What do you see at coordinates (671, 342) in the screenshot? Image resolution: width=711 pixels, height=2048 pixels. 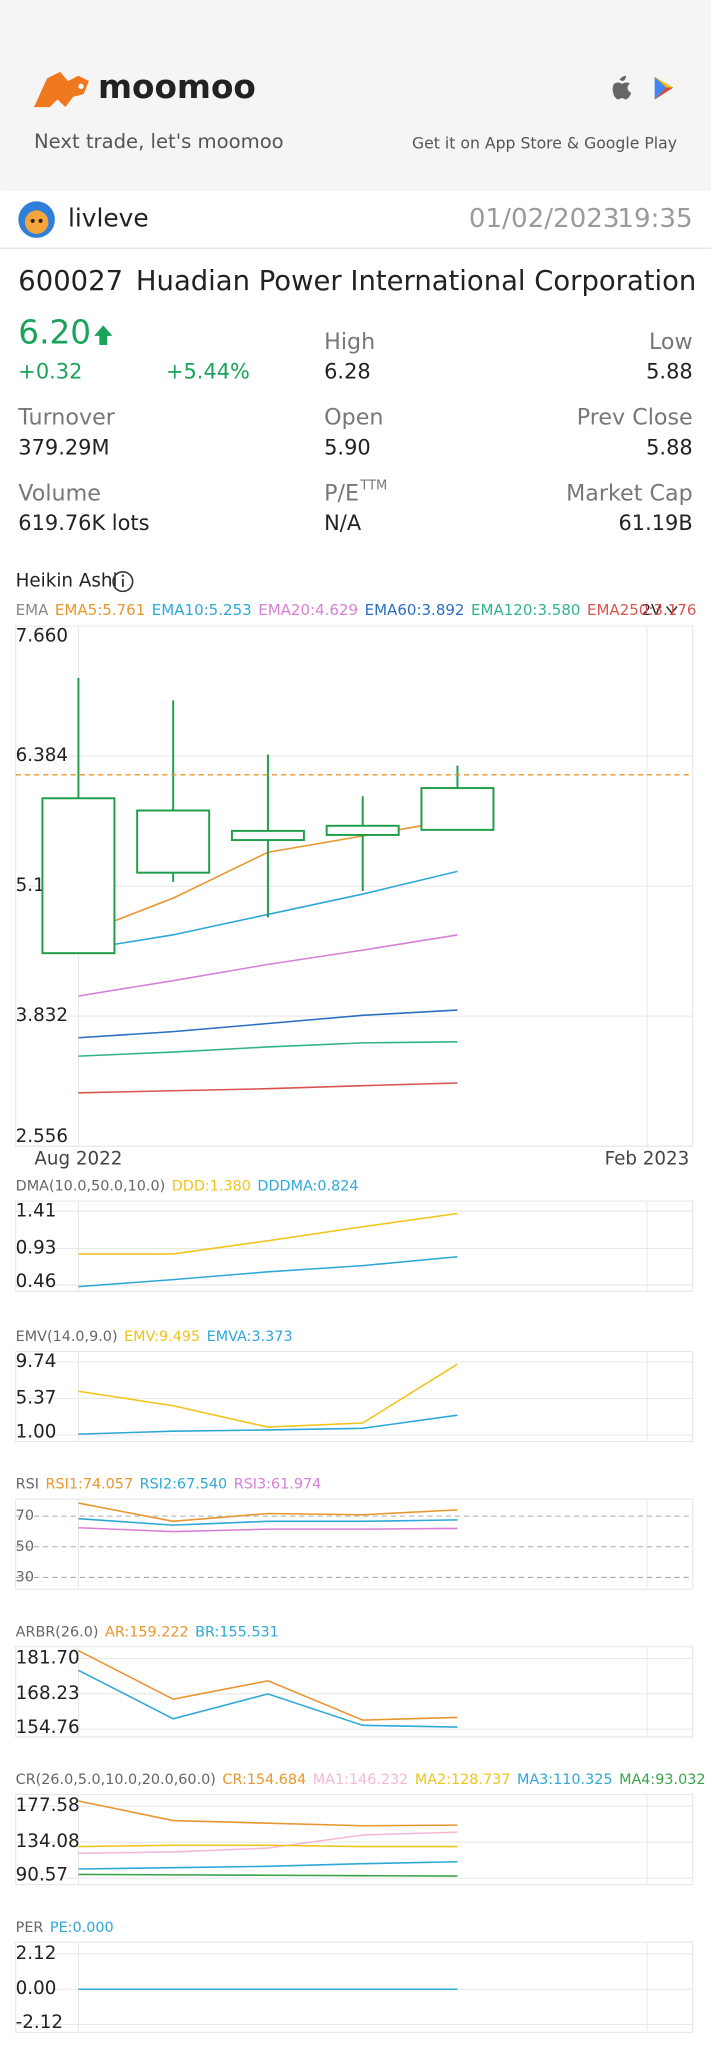 I see `stat-label: Low` at bounding box center [671, 342].